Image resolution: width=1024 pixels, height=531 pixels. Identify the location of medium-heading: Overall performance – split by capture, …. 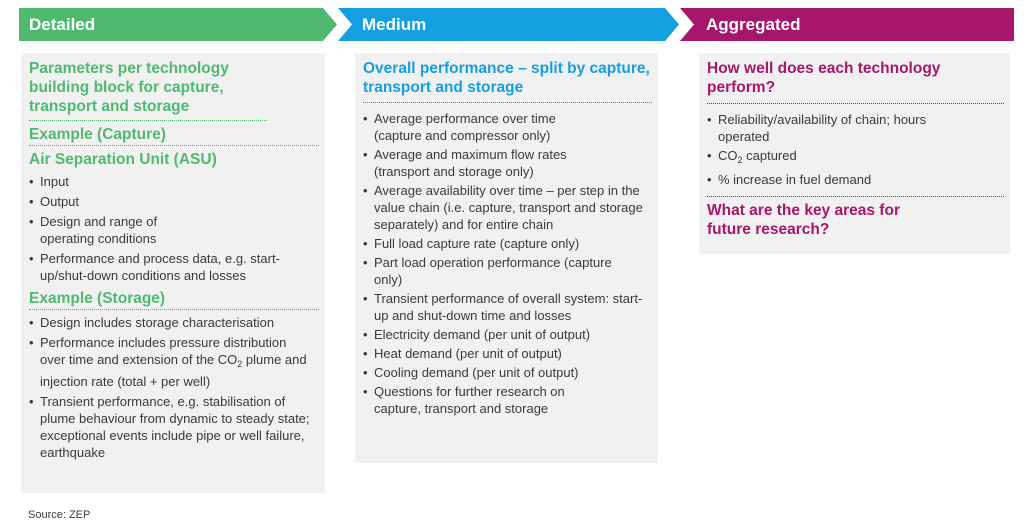
(507, 81).